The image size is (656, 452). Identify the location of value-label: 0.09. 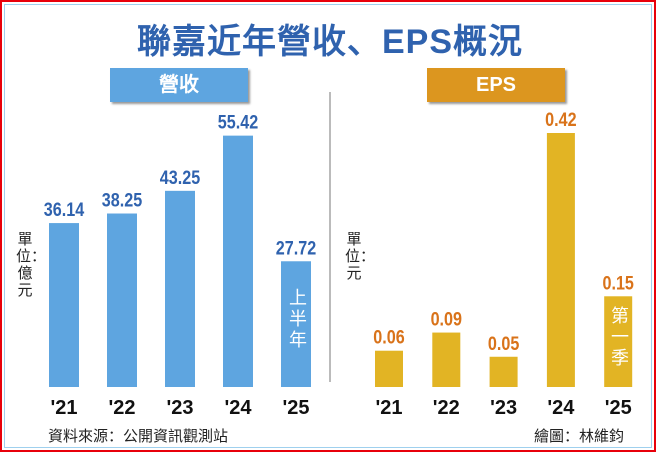
(447, 319).